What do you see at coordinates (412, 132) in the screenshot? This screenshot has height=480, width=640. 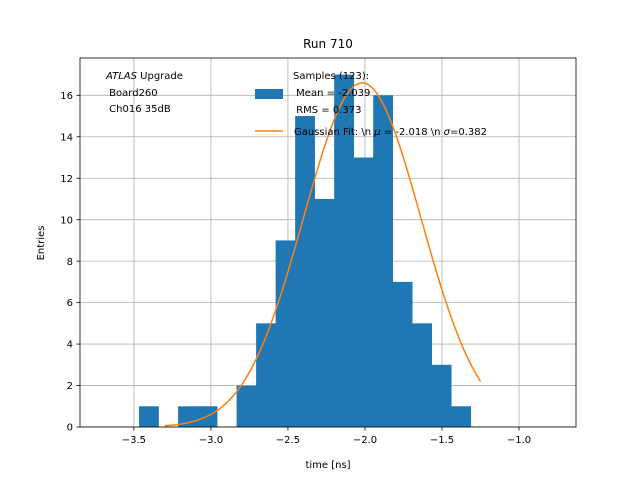 I see `legend-fit-middle: = -2.018 \n` at bounding box center [412, 132].